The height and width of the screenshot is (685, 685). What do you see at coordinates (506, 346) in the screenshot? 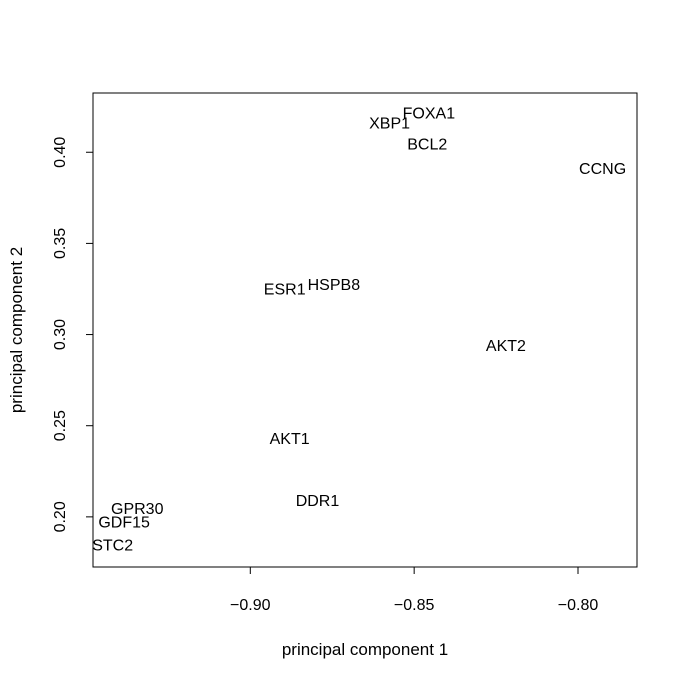
I see `point-label: AKT2` at bounding box center [506, 346].